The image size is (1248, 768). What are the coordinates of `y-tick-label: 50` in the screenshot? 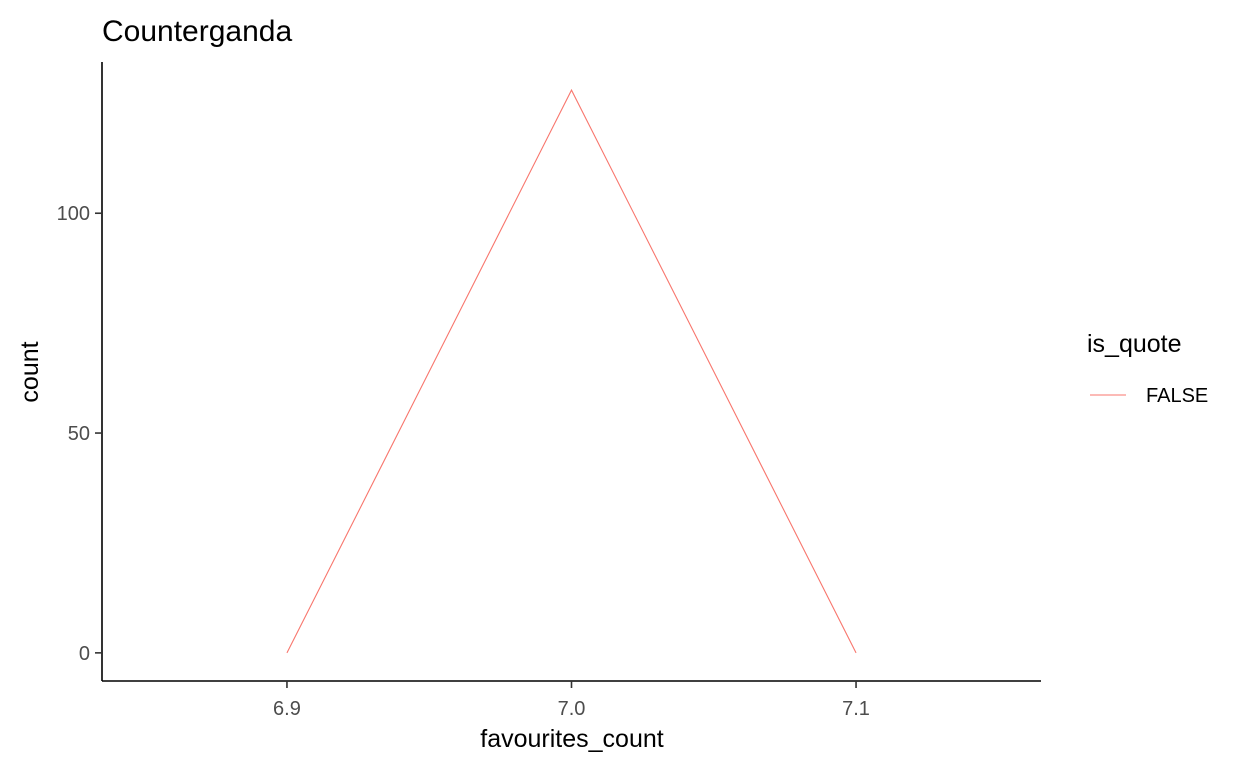 It's located at (79, 434).